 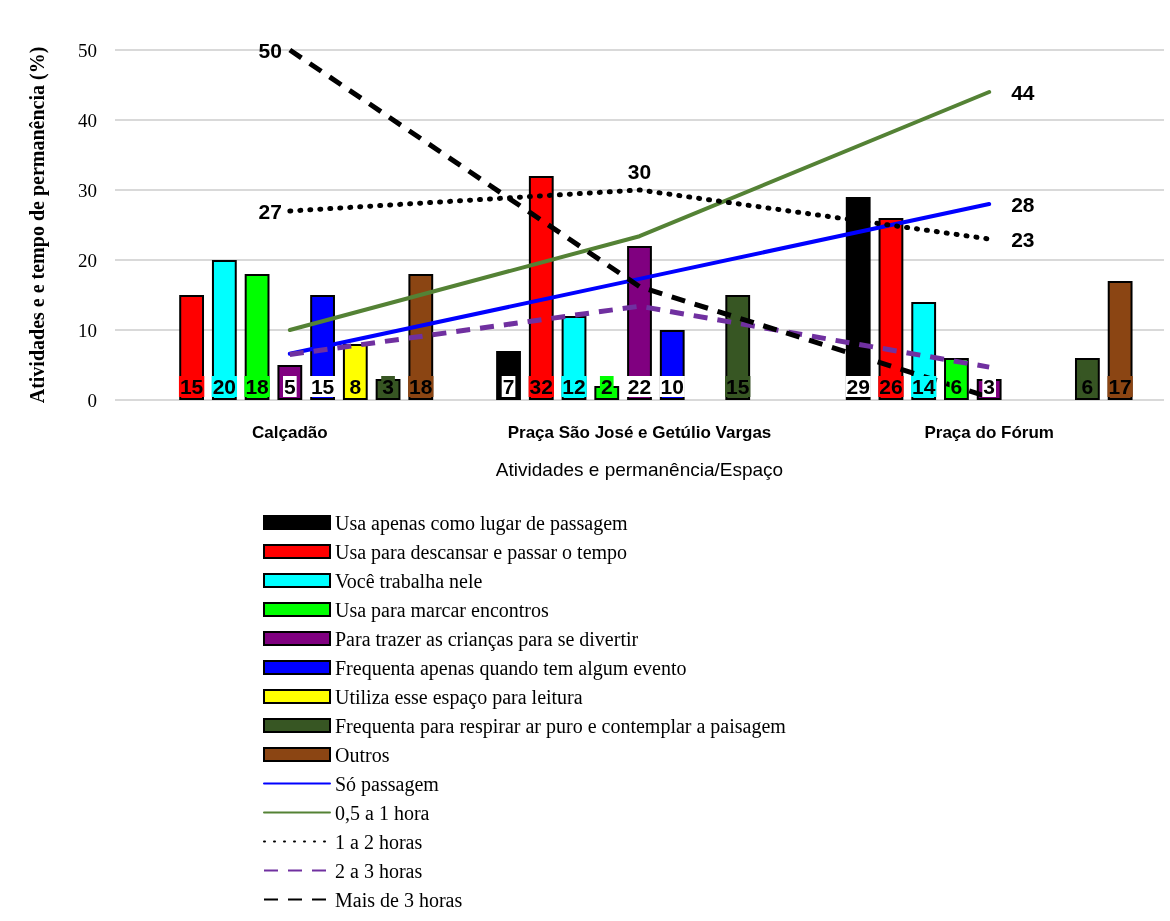 What do you see at coordinates (891, 386) in the screenshot?
I see `data-label: 26` at bounding box center [891, 386].